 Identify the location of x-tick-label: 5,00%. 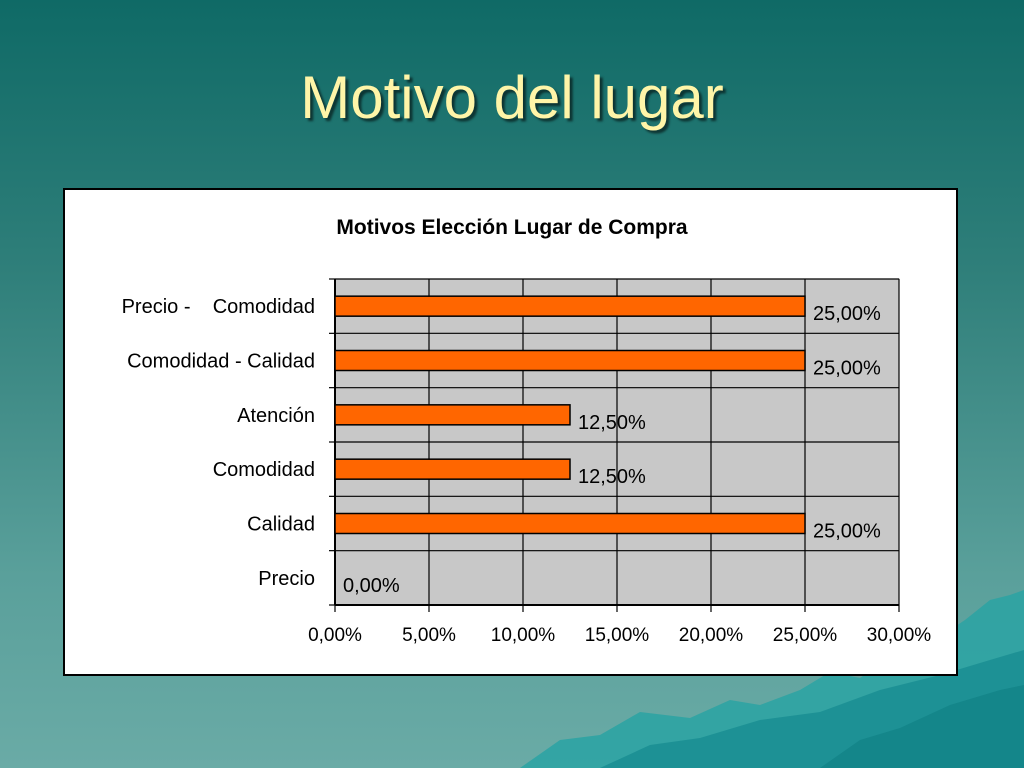
(429, 635).